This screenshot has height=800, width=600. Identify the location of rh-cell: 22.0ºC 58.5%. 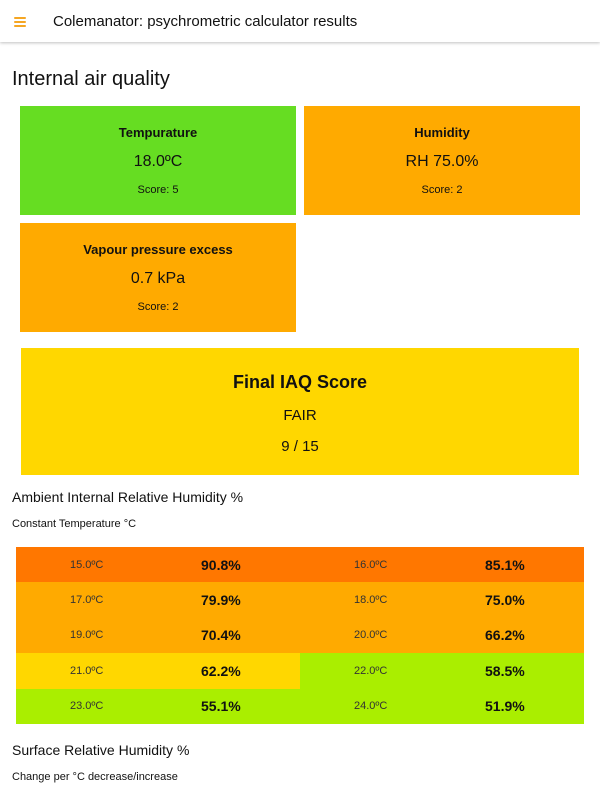
(442, 671).